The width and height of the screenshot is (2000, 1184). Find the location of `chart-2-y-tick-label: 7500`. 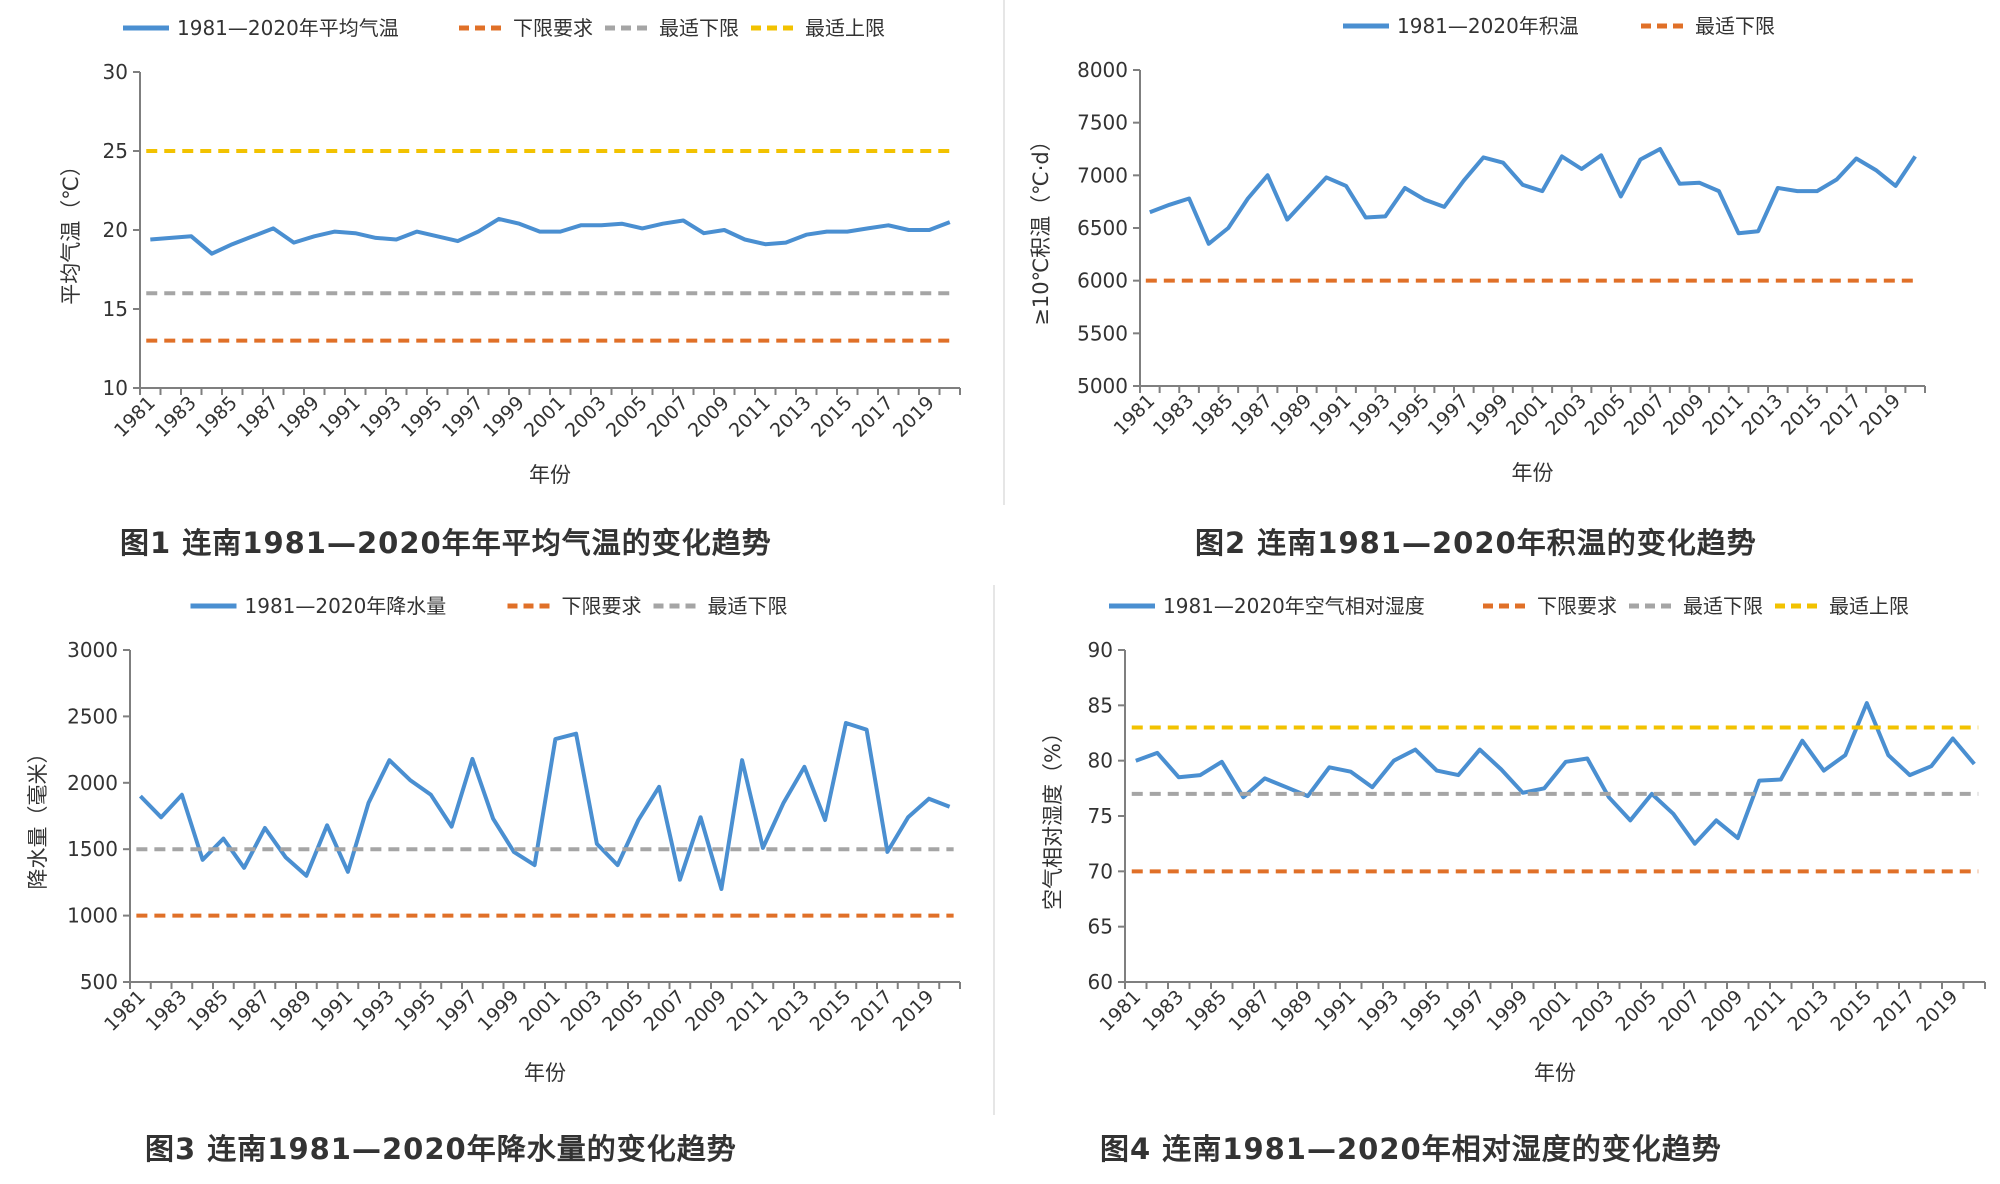

chart-2-y-tick-label: 7500 is located at coordinates (1102, 123).